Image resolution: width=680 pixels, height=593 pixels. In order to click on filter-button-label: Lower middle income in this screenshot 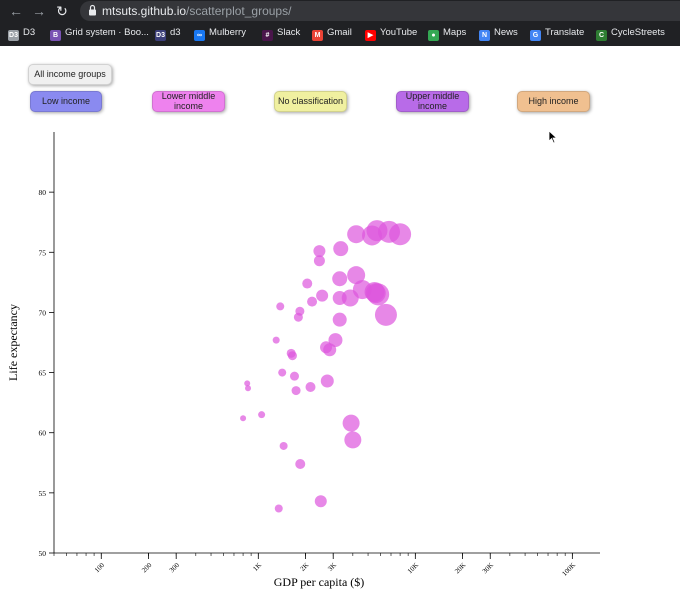, I will do `click(188, 101)`.